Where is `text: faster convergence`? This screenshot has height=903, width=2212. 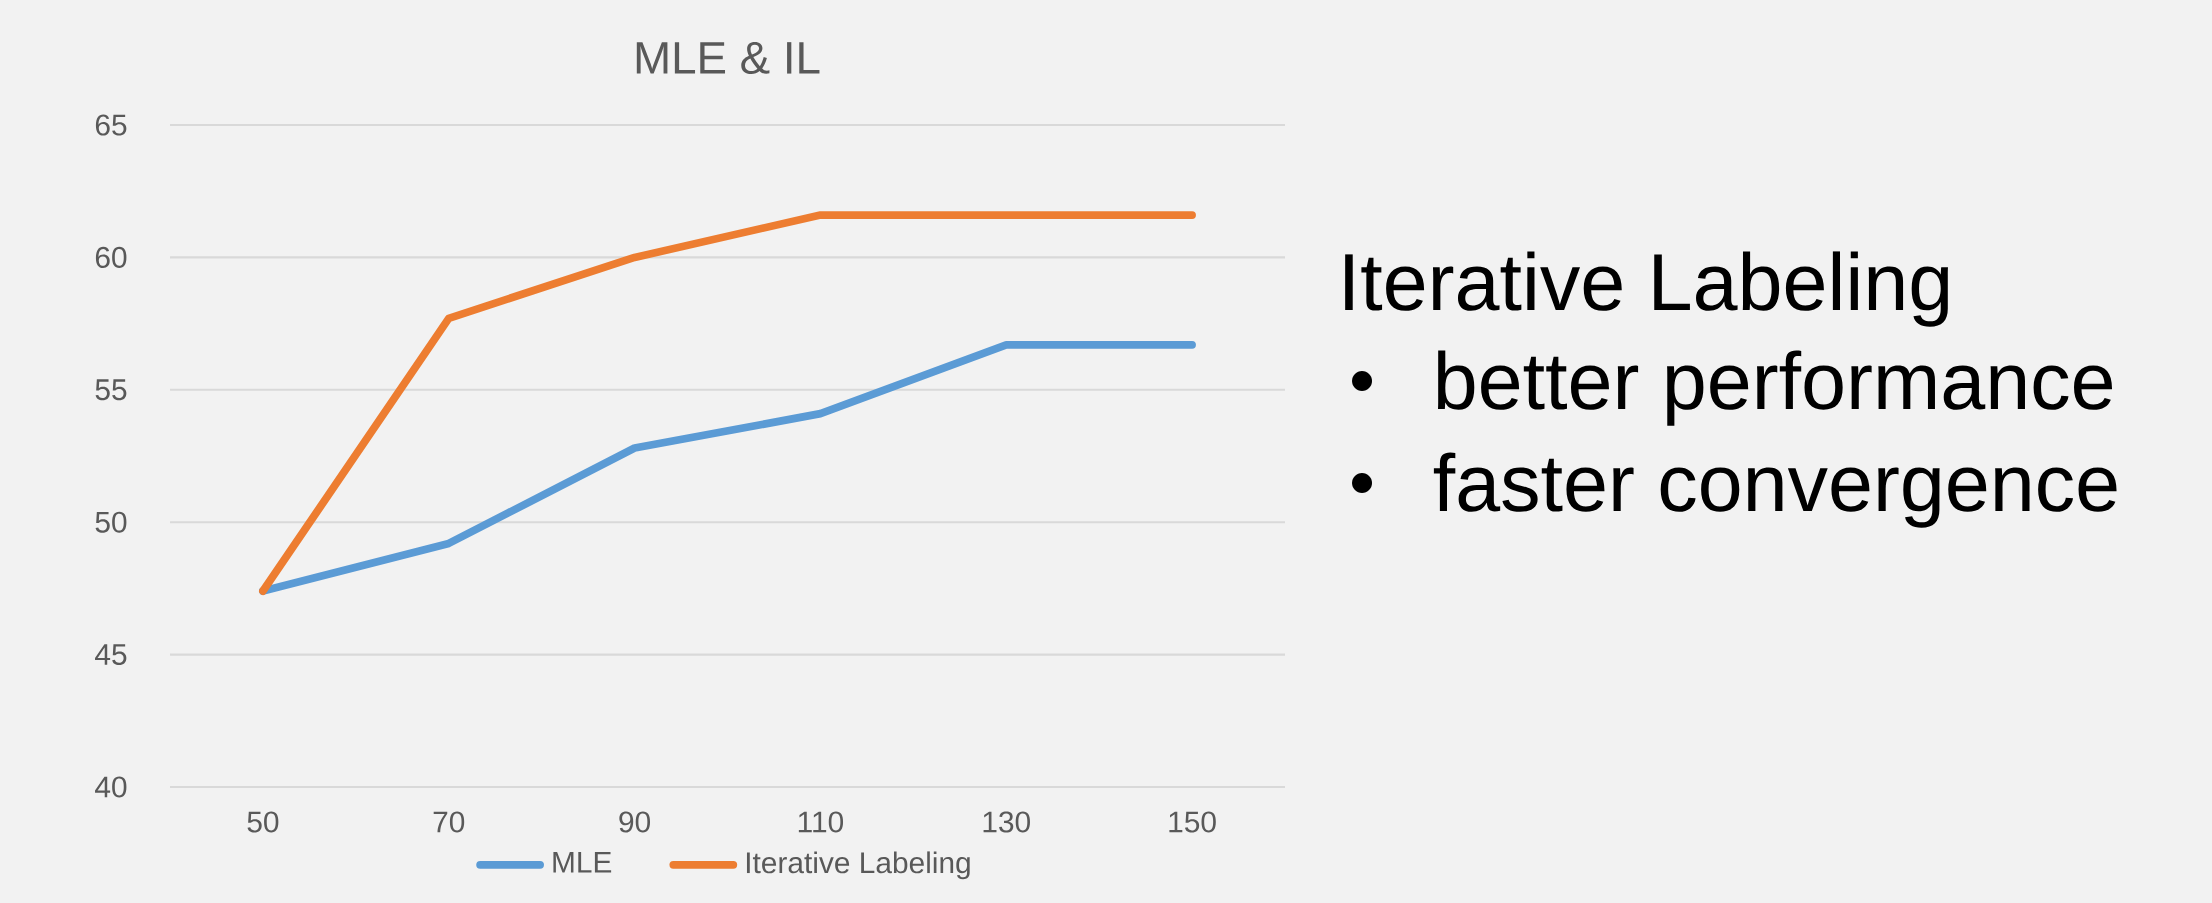 text: faster convergence is located at coordinates (1775, 490).